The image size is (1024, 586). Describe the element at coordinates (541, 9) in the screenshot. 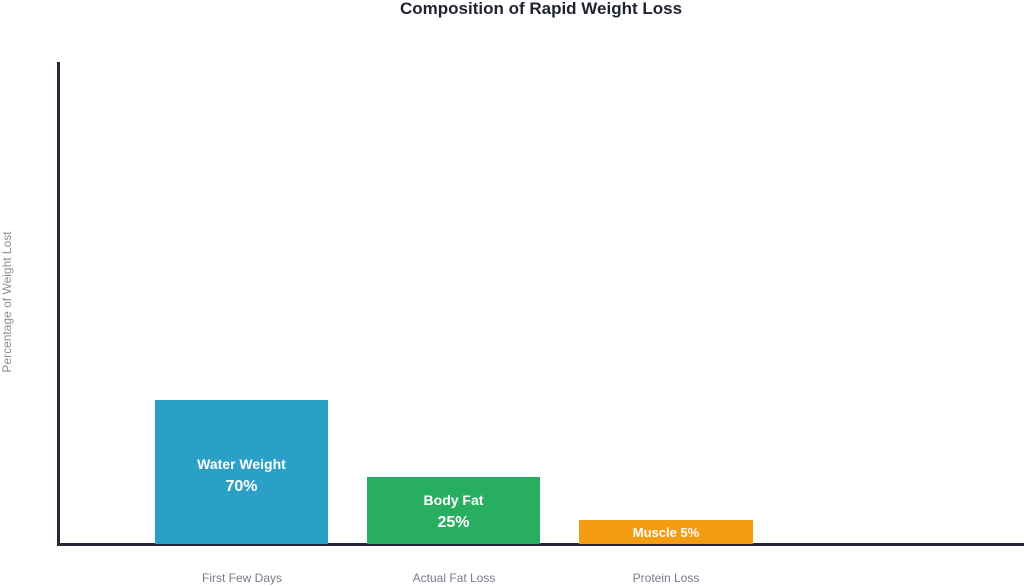

I see `chart-title: Composition of Rapid Weight Loss` at that location.